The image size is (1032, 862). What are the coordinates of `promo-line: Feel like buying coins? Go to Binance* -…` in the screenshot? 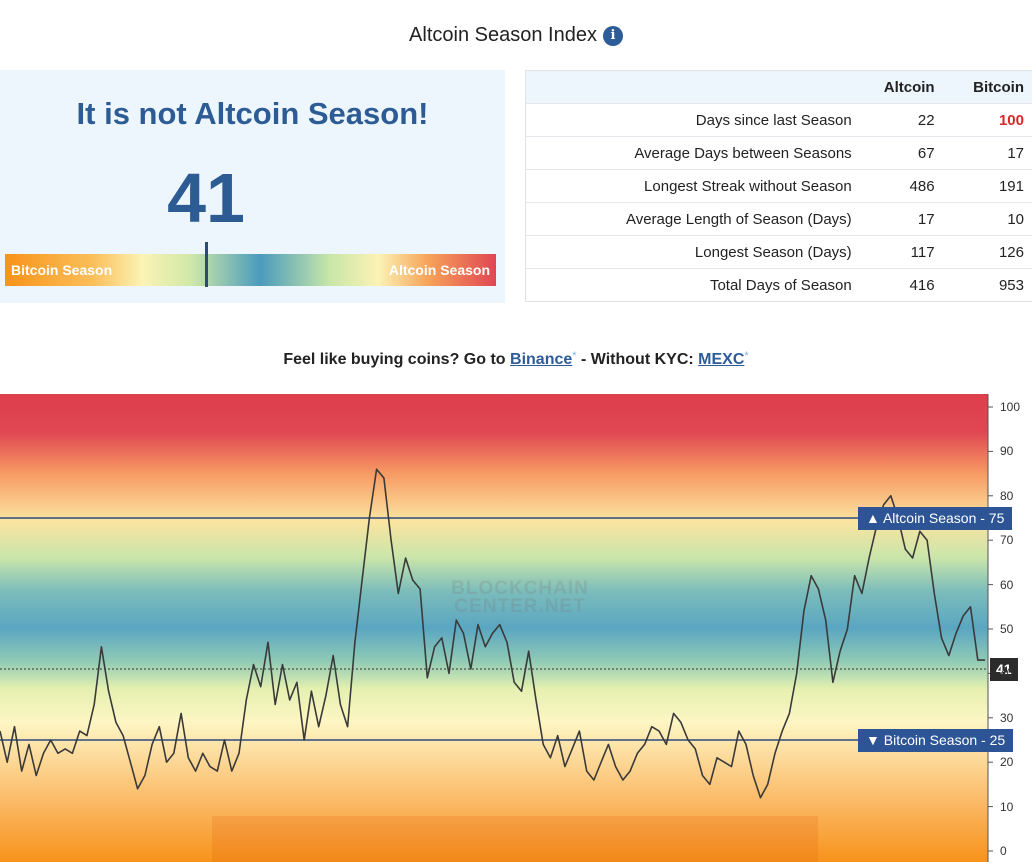 It's located at (516, 359).